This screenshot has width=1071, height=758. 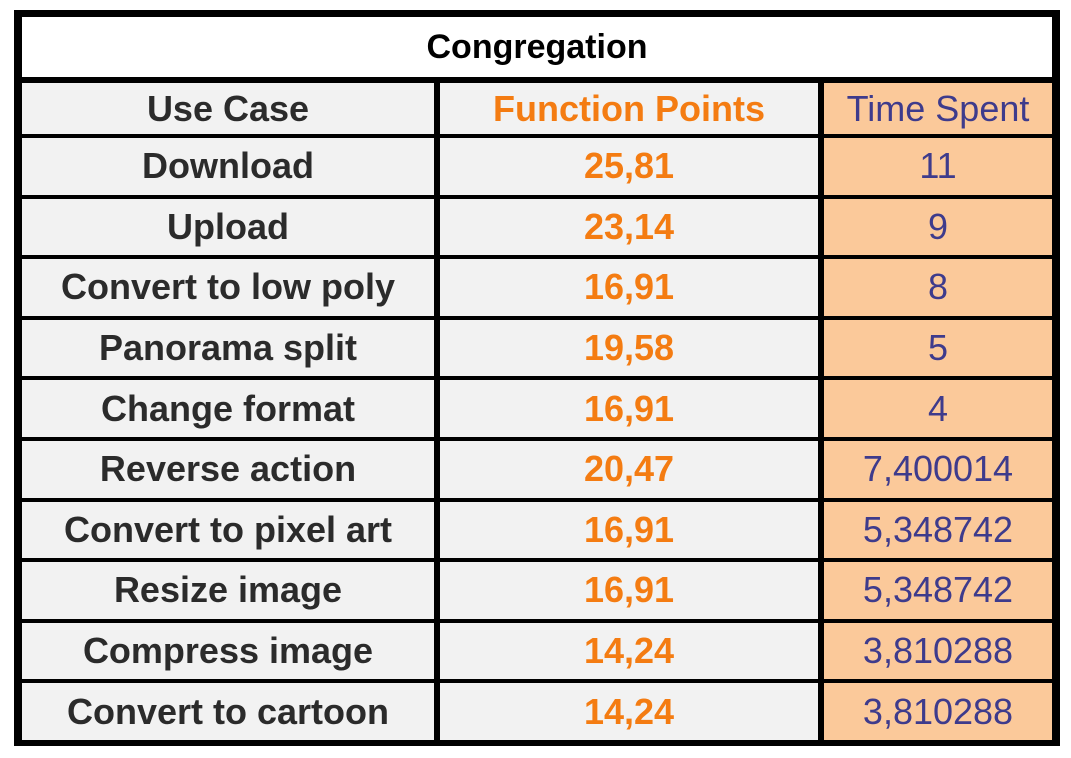 I want to click on use-case-cell: Upload, so click(x=228, y=227).